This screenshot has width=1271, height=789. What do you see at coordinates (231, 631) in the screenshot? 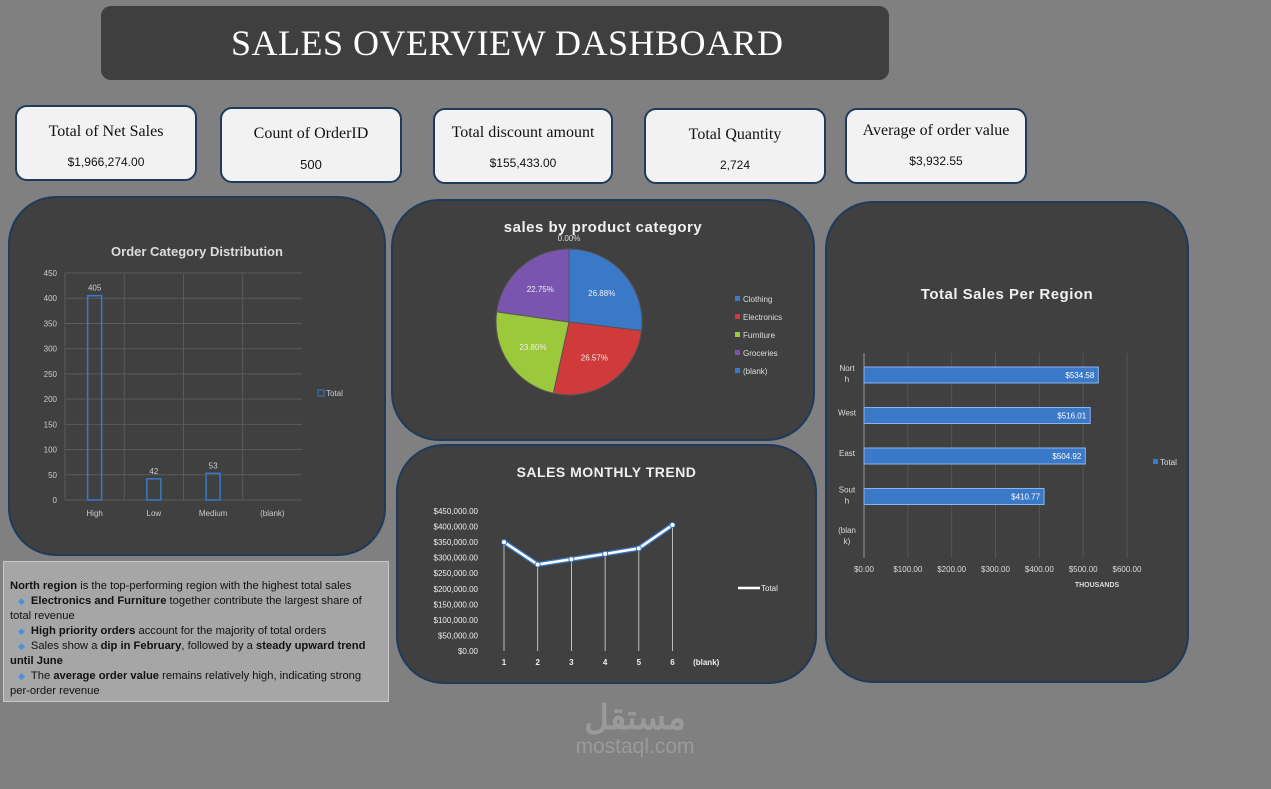
I see `insight-text: account for the majority of total orders` at bounding box center [231, 631].